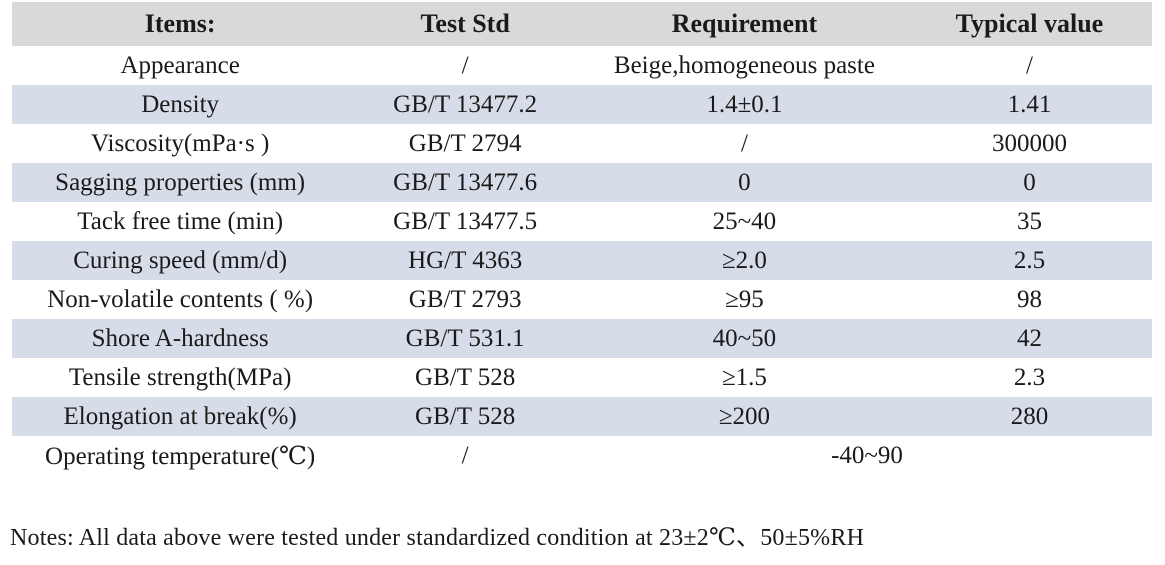 The height and width of the screenshot is (565, 1165). I want to click on requirement-cell: -40~90, so click(867, 455).